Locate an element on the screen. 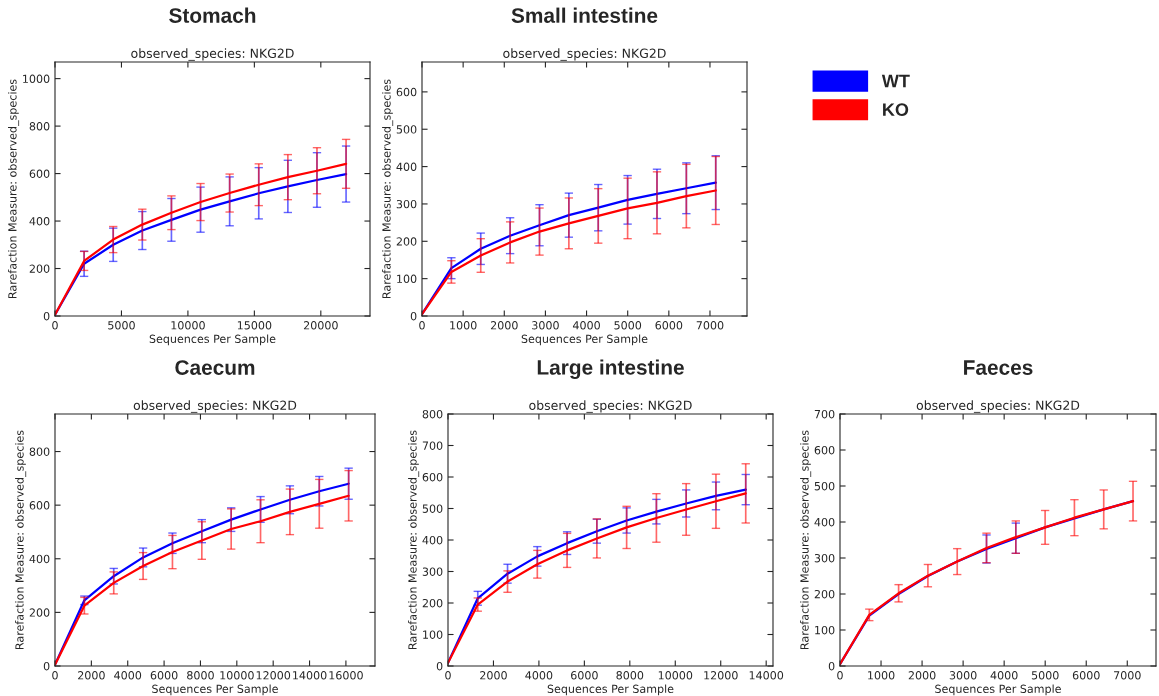  legend-label: KO is located at coordinates (896, 110).